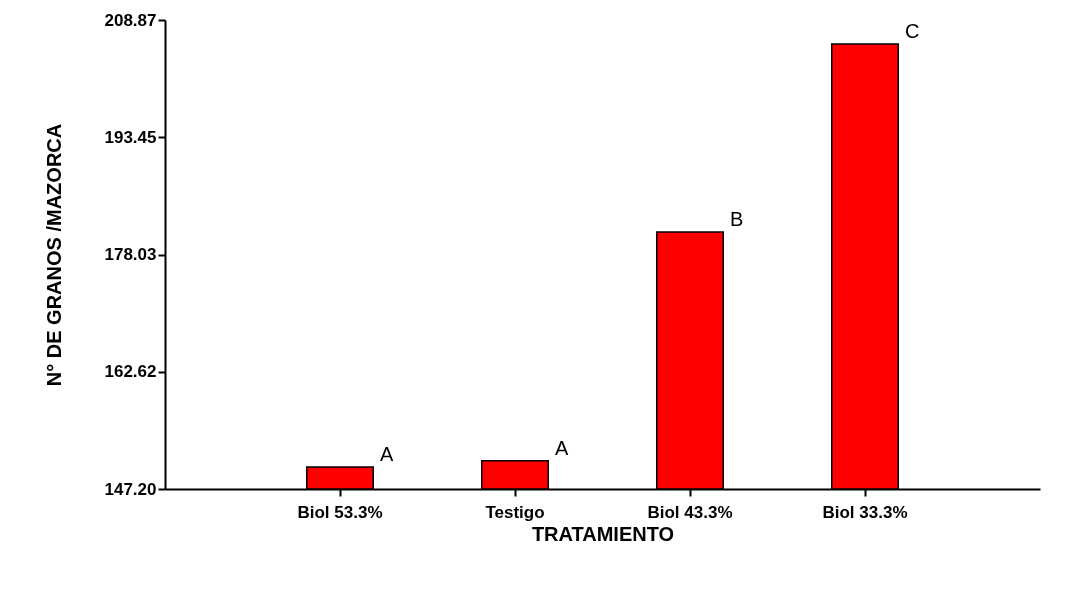  I want to click on x-tick-label: Biol 43.3%, so click(690, 512).